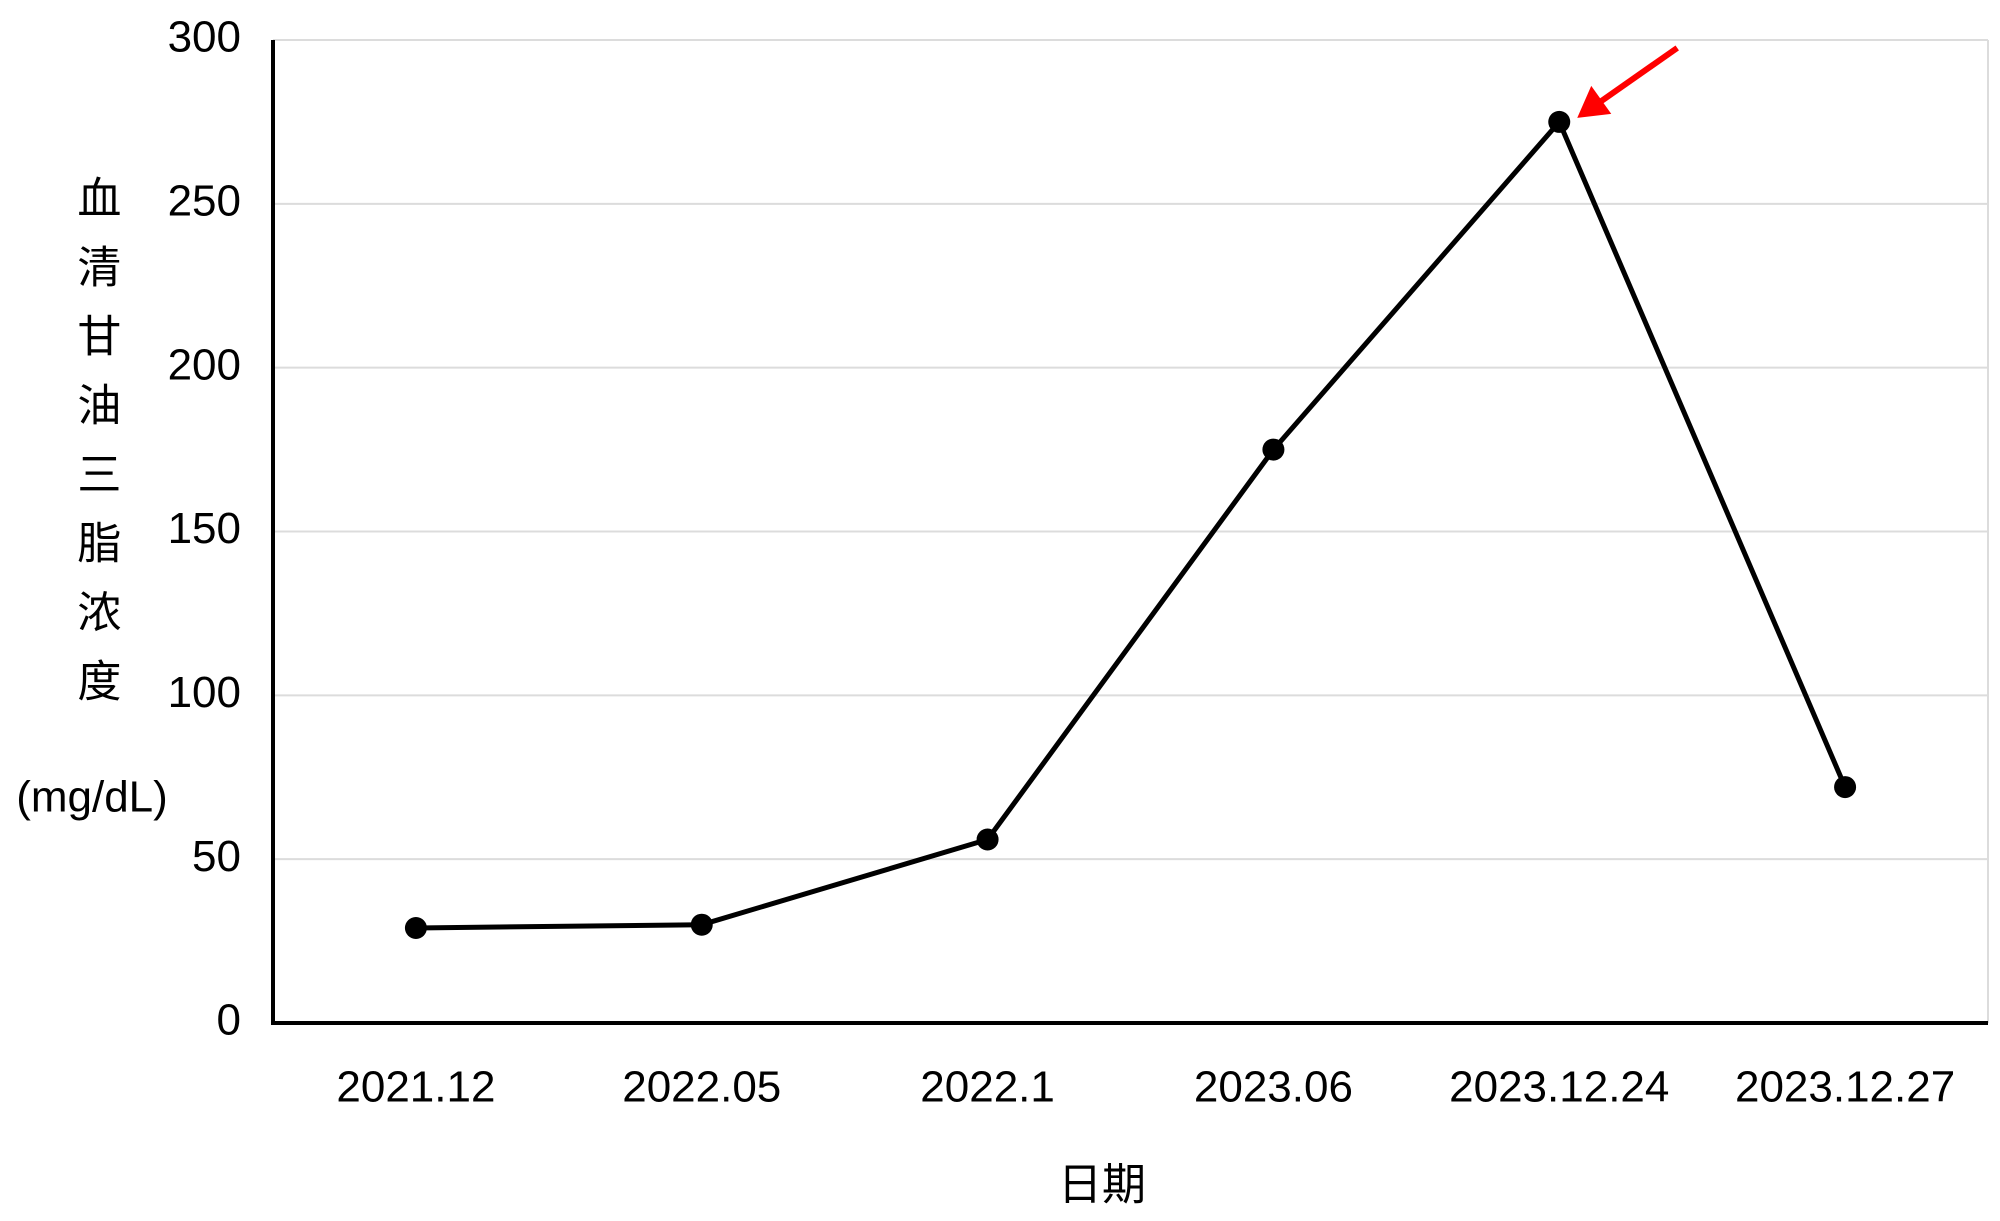  Describe the element at coordinates (1594, 101) in the screenshot. I see `annotation-arrowhead` at that location.